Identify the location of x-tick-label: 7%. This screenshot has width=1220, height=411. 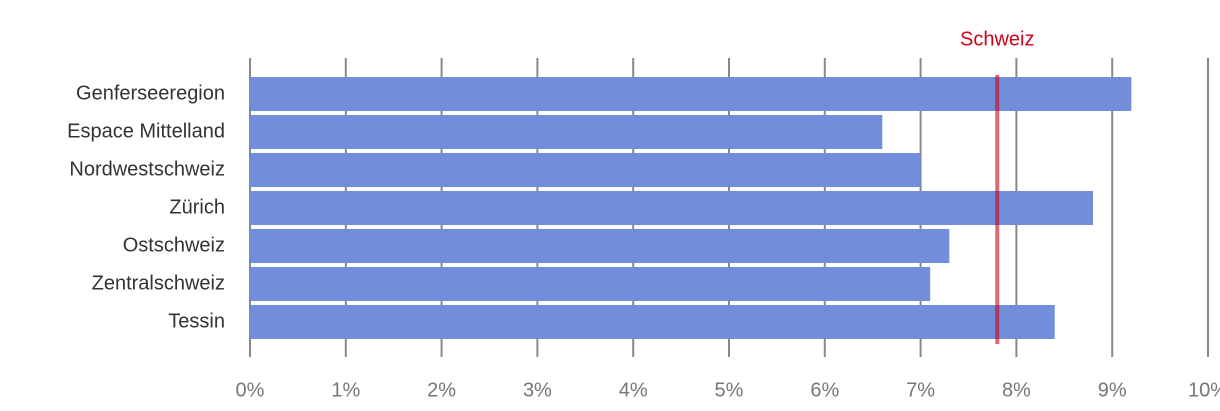
(920, 390).